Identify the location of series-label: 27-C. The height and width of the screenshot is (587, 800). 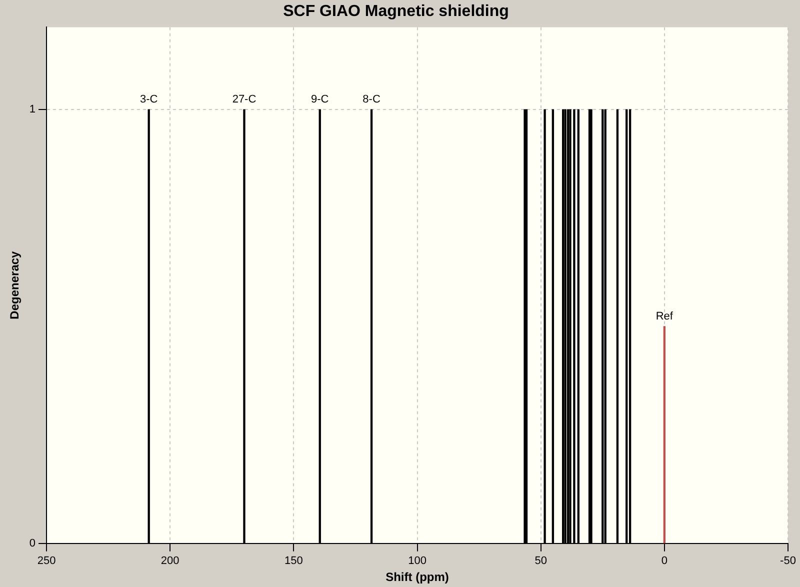
(244, 100).